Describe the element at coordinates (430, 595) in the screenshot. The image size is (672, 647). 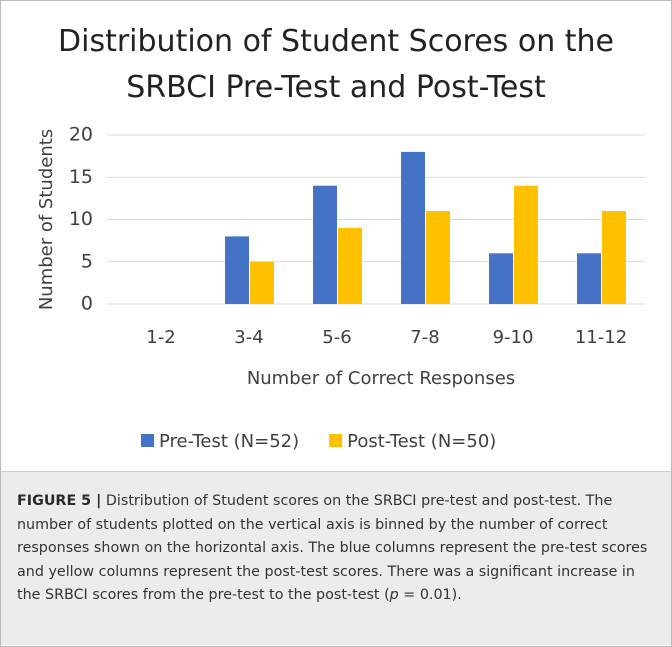
I see `caption-text: = 0.01).` at that location.